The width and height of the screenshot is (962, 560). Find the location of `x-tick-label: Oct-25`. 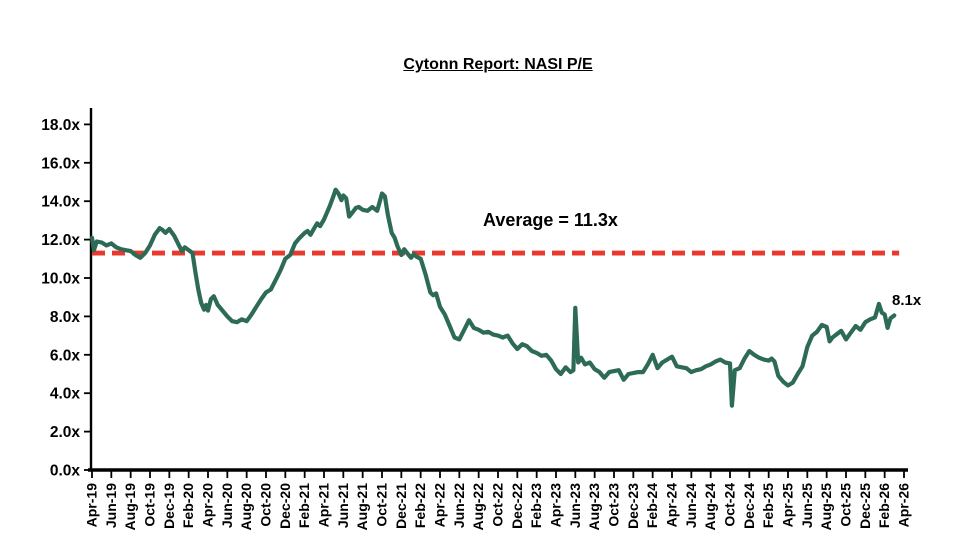

x-tick-label: Oct-25 is located at coordinates (846, 505).